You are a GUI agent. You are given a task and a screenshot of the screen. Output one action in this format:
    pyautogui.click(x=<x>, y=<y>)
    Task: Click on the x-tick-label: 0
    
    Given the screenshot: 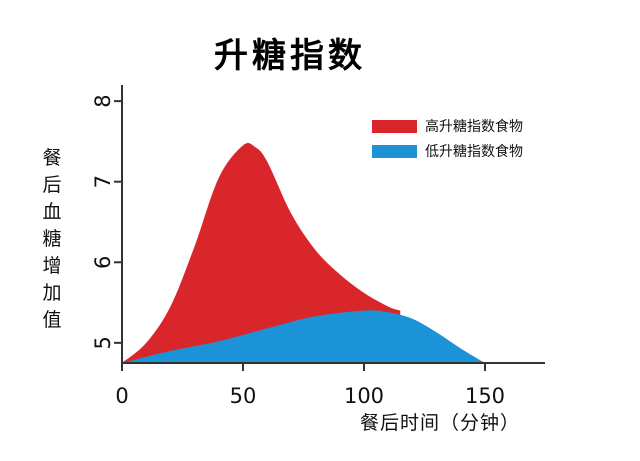 What is the action you would take?
    pyautogui.click(x=121, y=396)
    